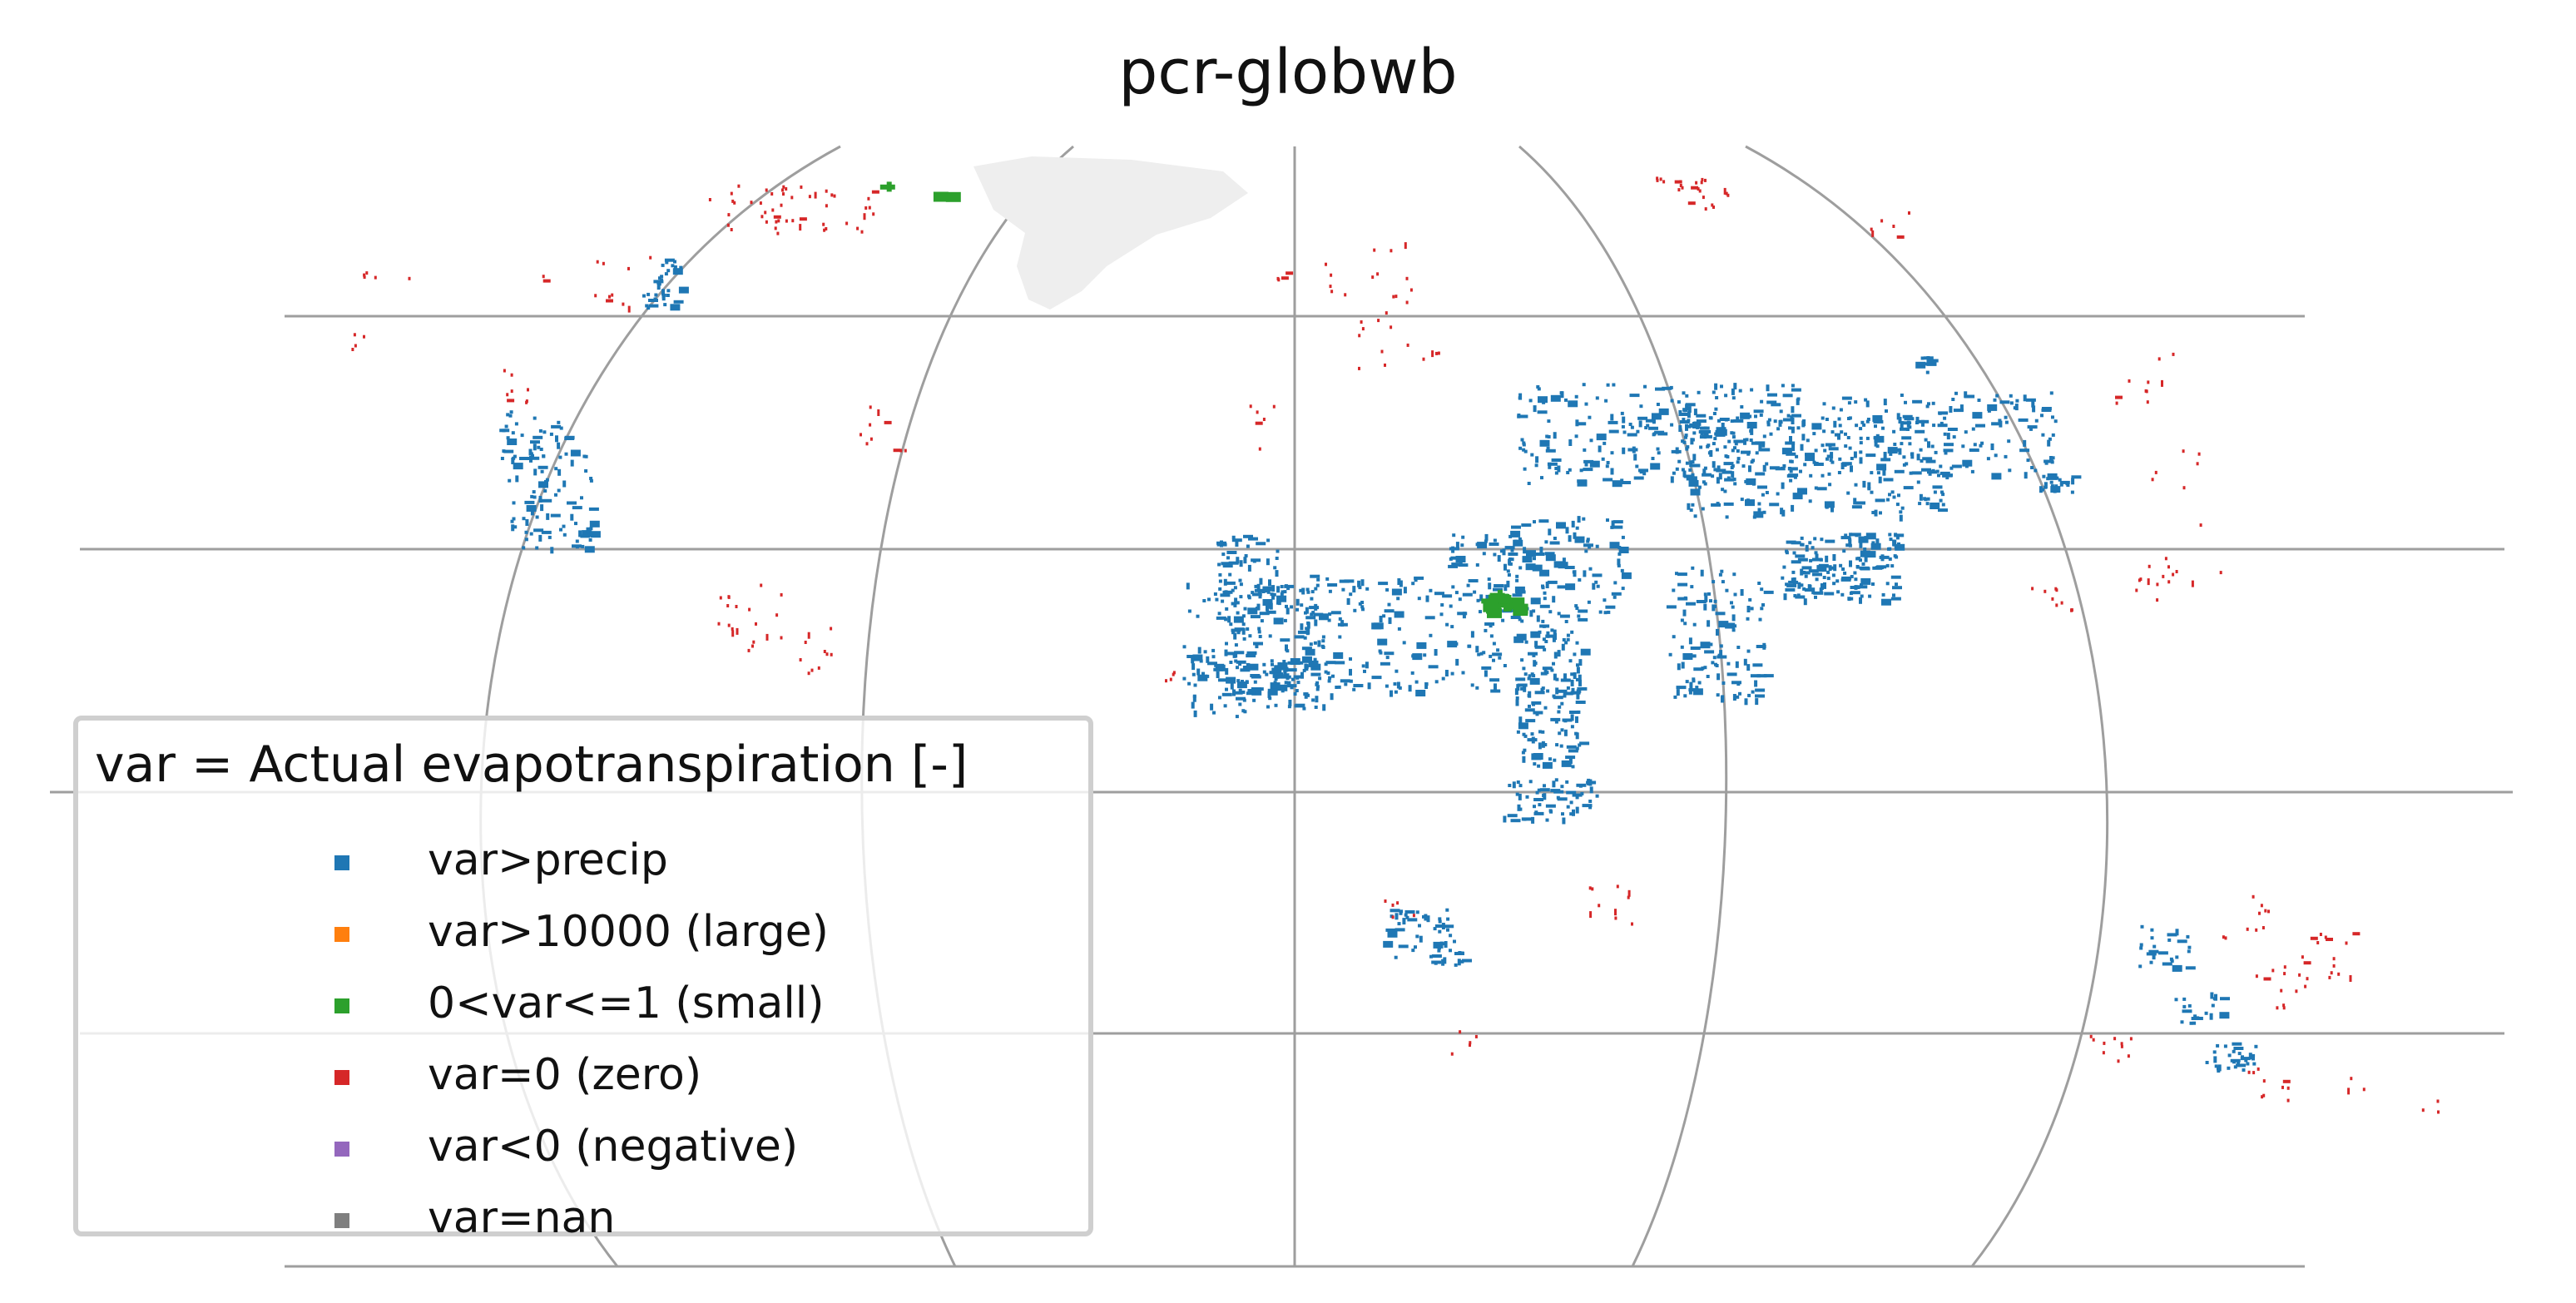  What do you see at coordinates (1505, 607) in the screenshot?
I see `marker-var-small` at bounding box center [1505, 607].